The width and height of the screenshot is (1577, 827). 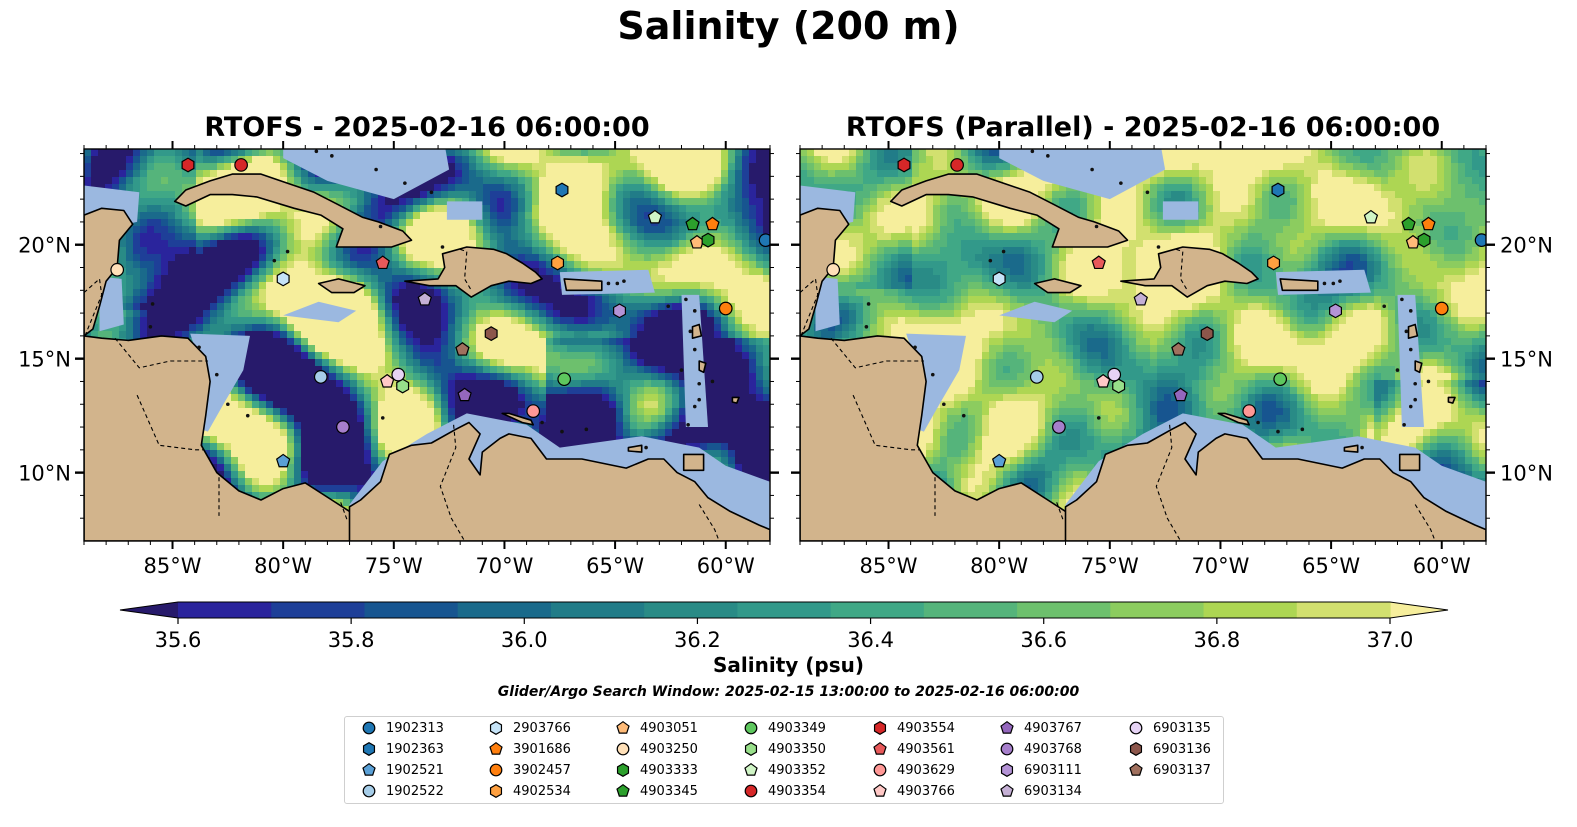 What do you see at coordinates (1040, 749) in the screenshot?
I see `legend-item: 4903768` at bounding box center [1040, 749].